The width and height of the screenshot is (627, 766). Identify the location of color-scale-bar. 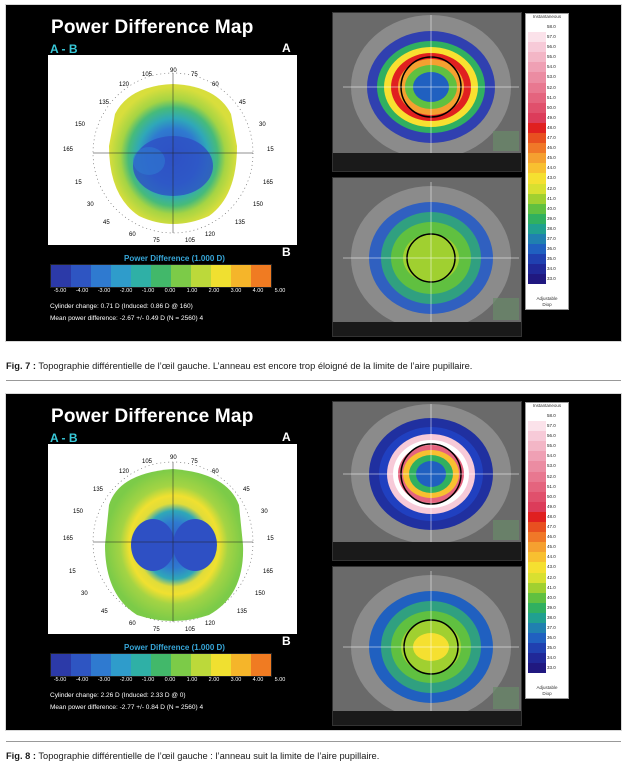
(161, 665).